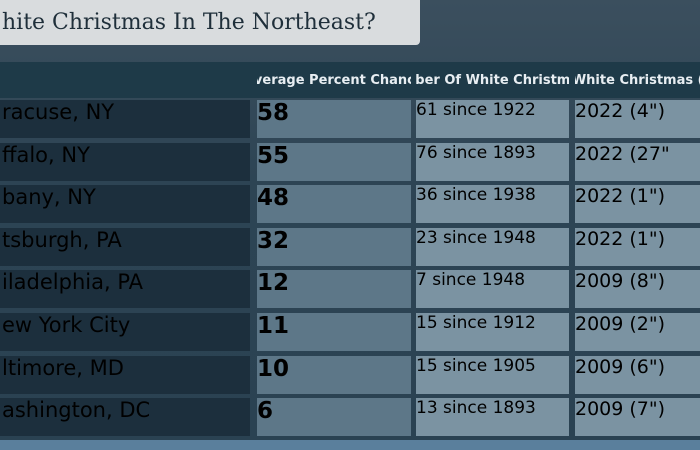  I want to click on cell: 2009 (6"), so click(637, 374).